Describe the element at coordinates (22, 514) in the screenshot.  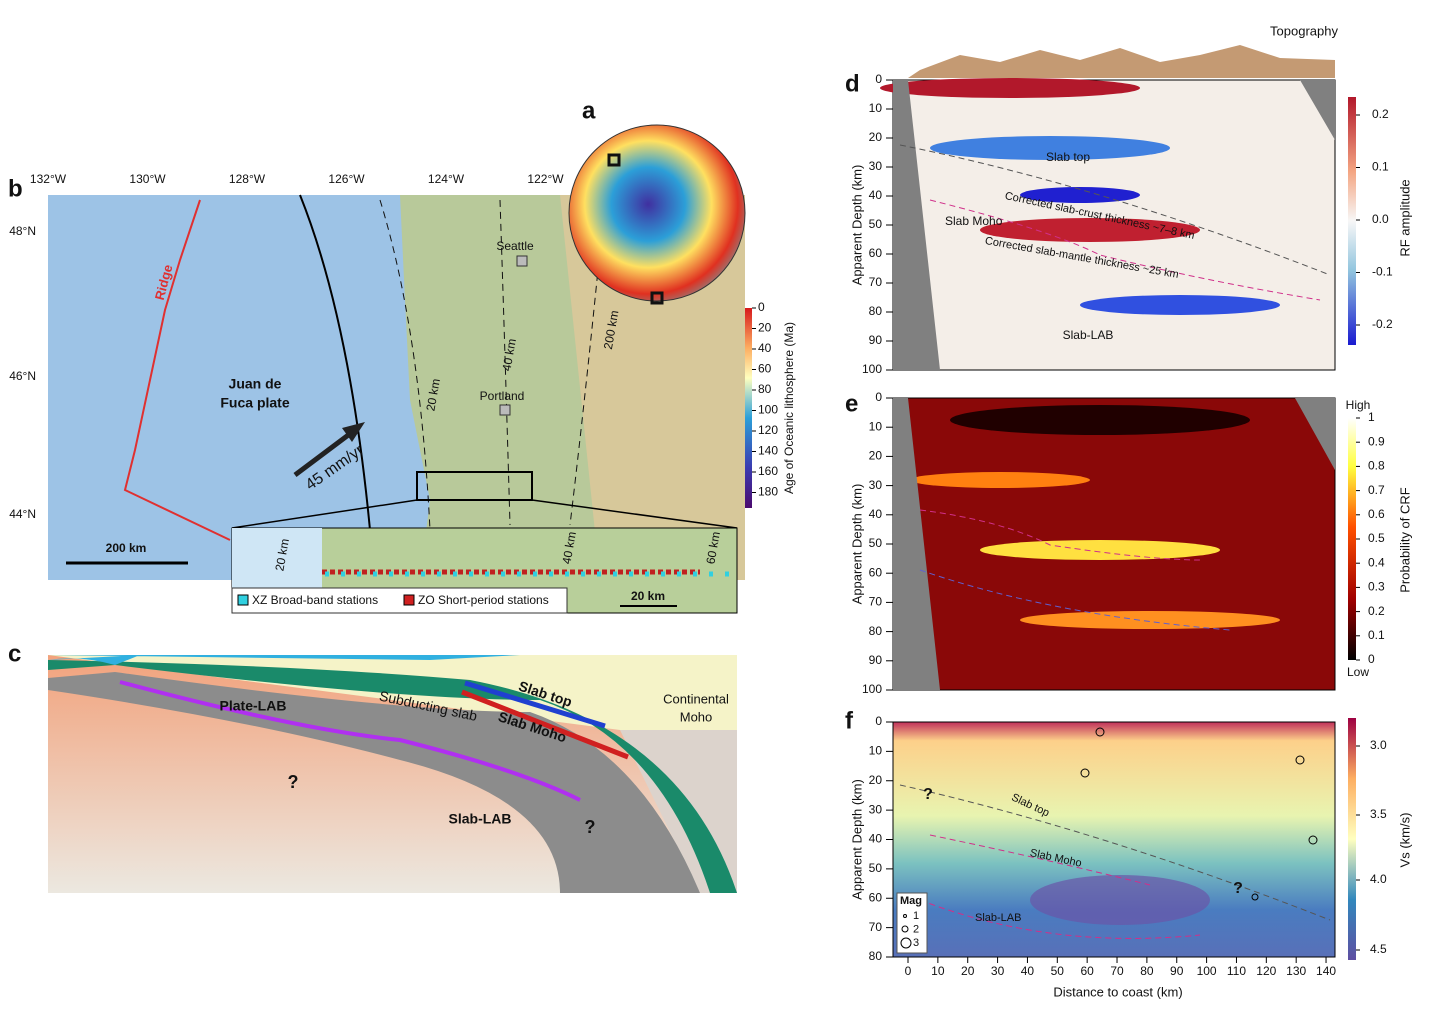
I see `lat-tick: 44°N` at that location.